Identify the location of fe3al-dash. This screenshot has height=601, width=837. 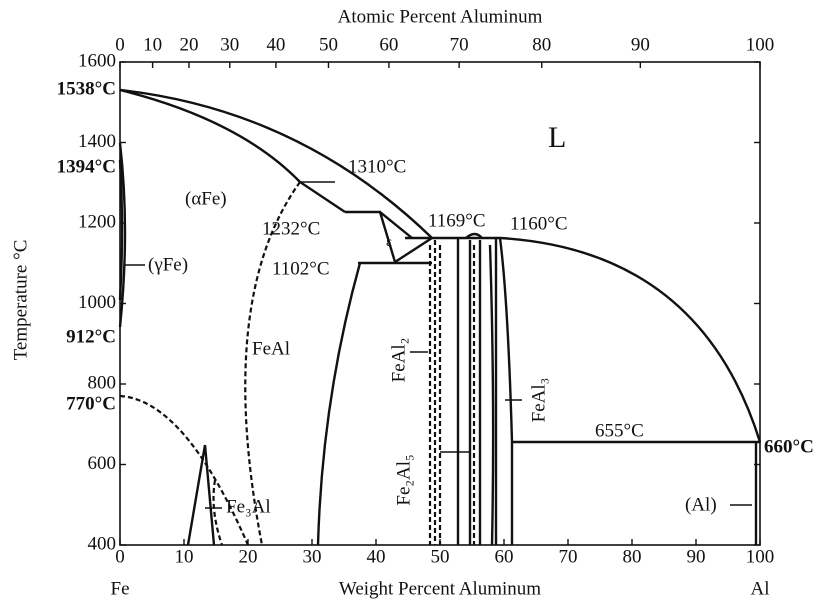
(218, 512).